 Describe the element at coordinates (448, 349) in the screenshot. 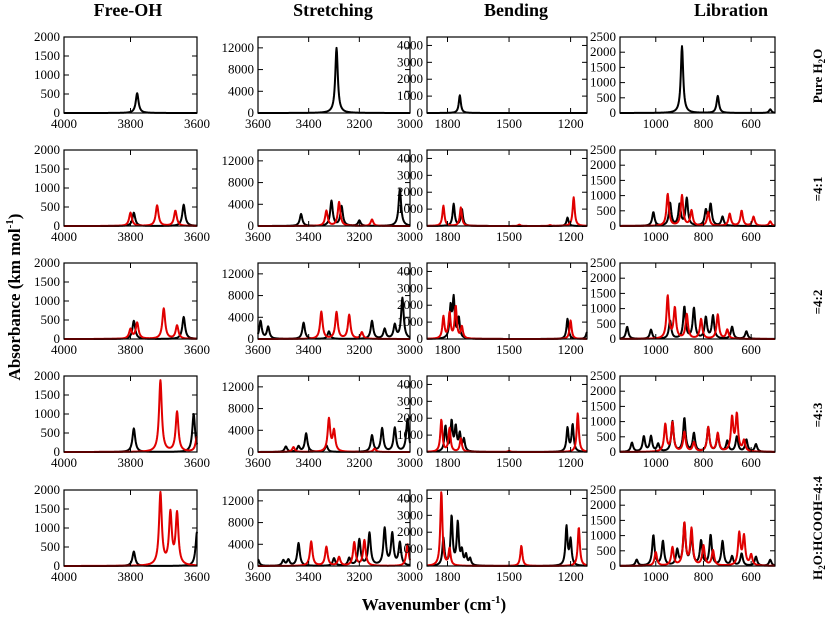

I see `x-tick-label: 1800` at that location.